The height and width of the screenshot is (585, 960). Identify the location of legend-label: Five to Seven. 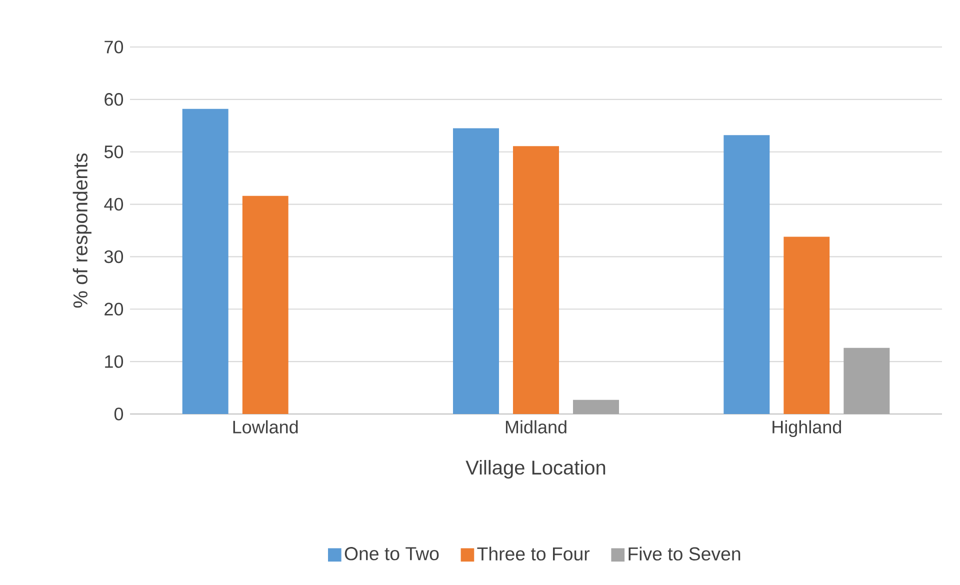
(684, 553).